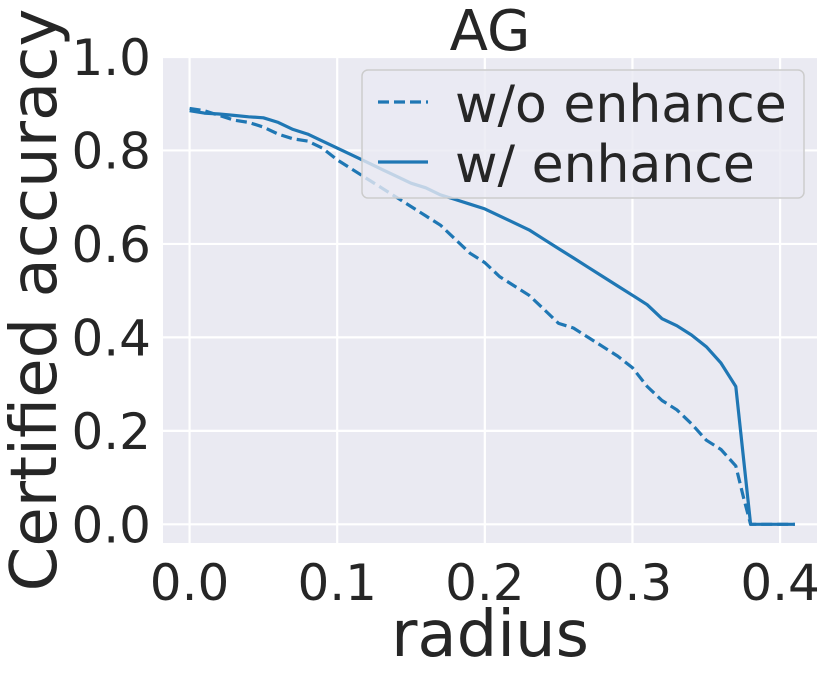  Describe the element at coordinates (111, 58) in the screenshot. I see `y-tick-label: 1.0` at that location.